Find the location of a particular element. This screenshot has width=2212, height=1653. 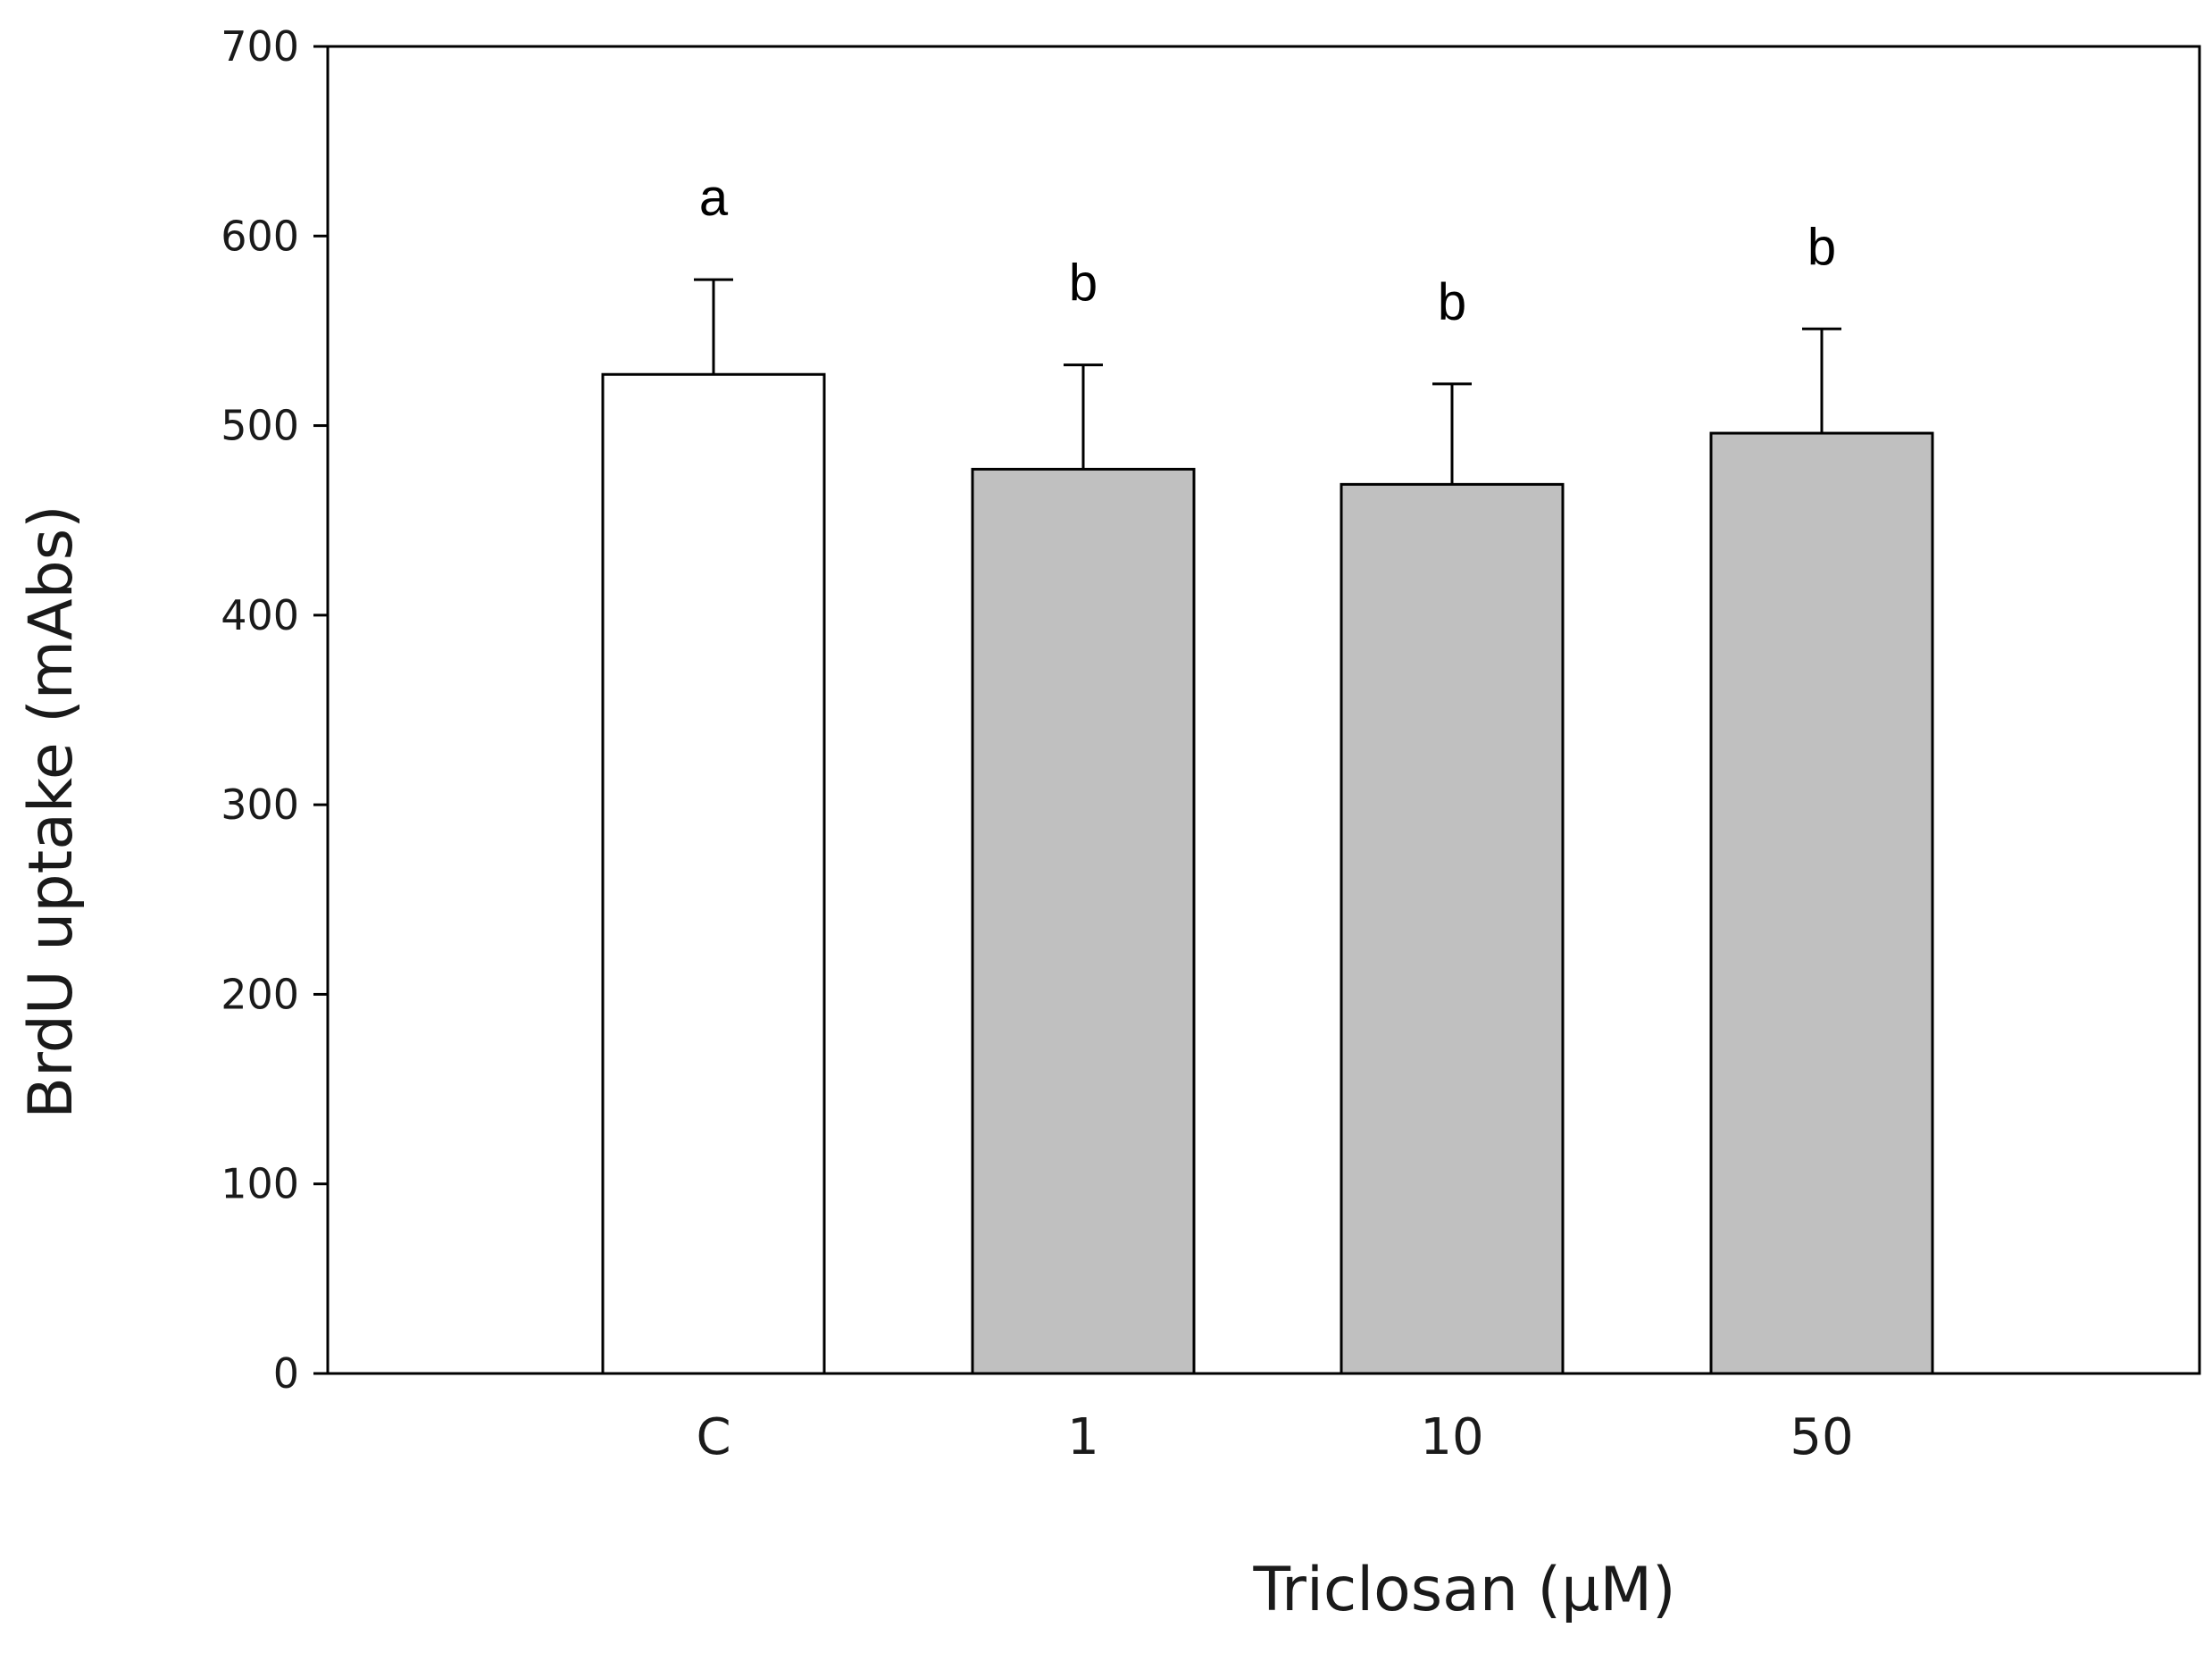

y-tick-label: 600 is located at coordinates (260, 236).